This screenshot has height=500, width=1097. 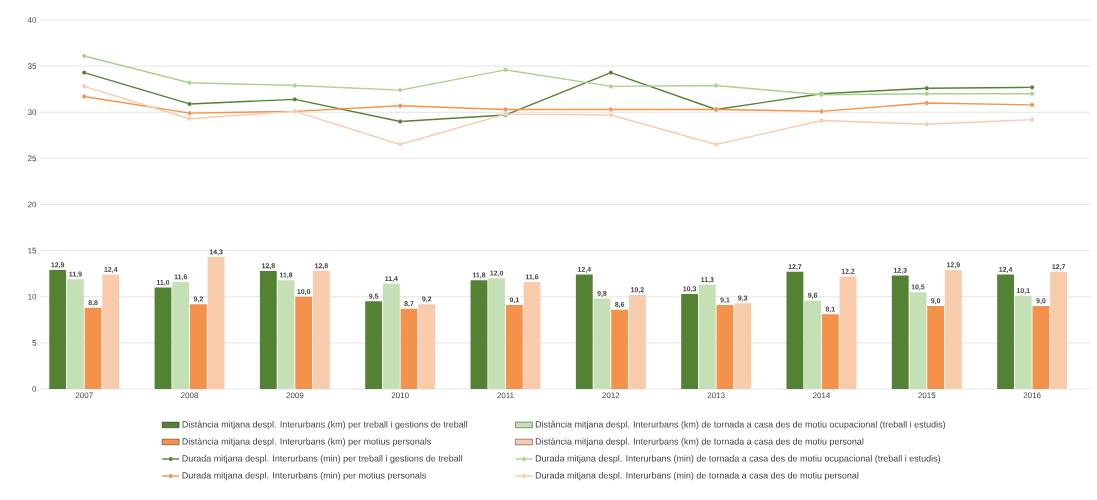 I want to click on legend-label: Durada mitjana despl. Interurbans (min) per motius personals, so click(x=304, y=476).